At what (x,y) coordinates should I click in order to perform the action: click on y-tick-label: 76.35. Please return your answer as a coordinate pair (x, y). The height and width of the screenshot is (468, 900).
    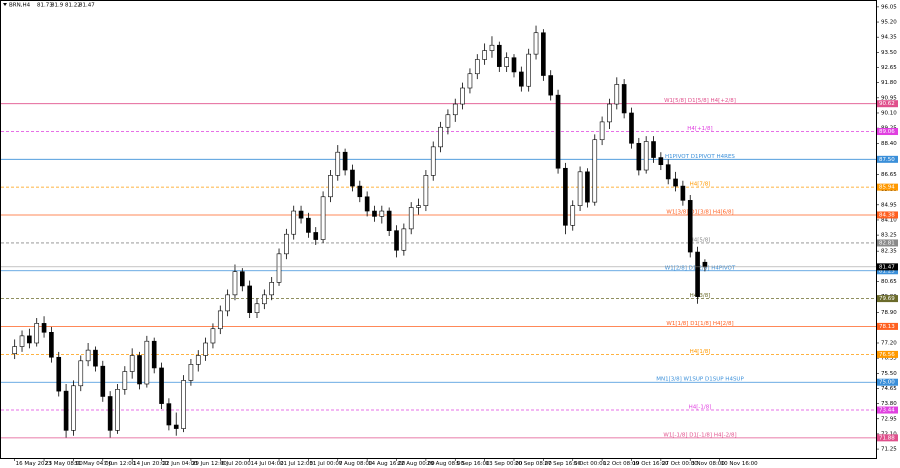
    Looking at the image, I should click on (889, 359).